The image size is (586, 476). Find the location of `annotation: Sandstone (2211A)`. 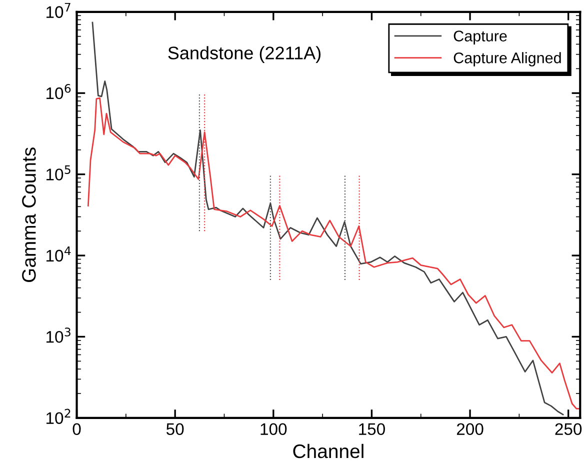

annotation: Sandstone (2211A) is located at coordinates (244, 54).